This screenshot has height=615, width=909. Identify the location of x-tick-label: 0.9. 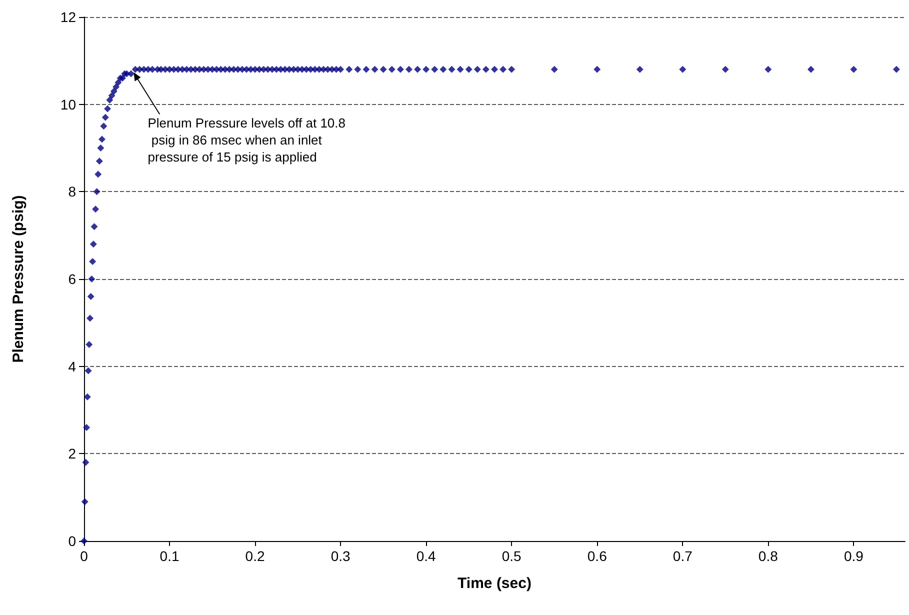
(854, 556).